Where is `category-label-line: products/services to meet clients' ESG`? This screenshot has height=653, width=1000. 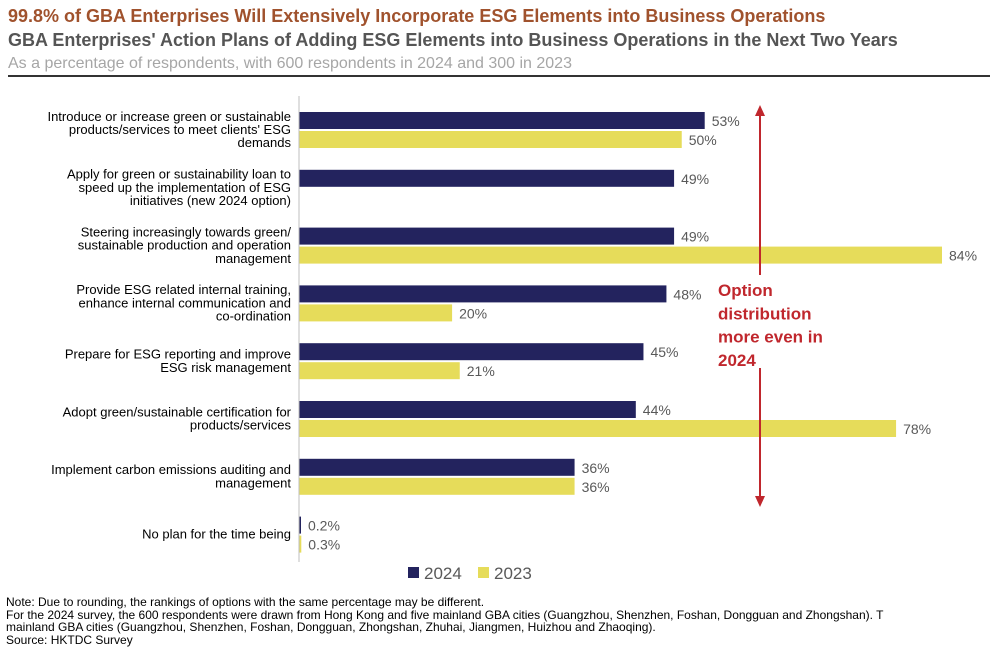 category-label-line: products/services to meet clients' ESG is located at coordinates (180, 129).